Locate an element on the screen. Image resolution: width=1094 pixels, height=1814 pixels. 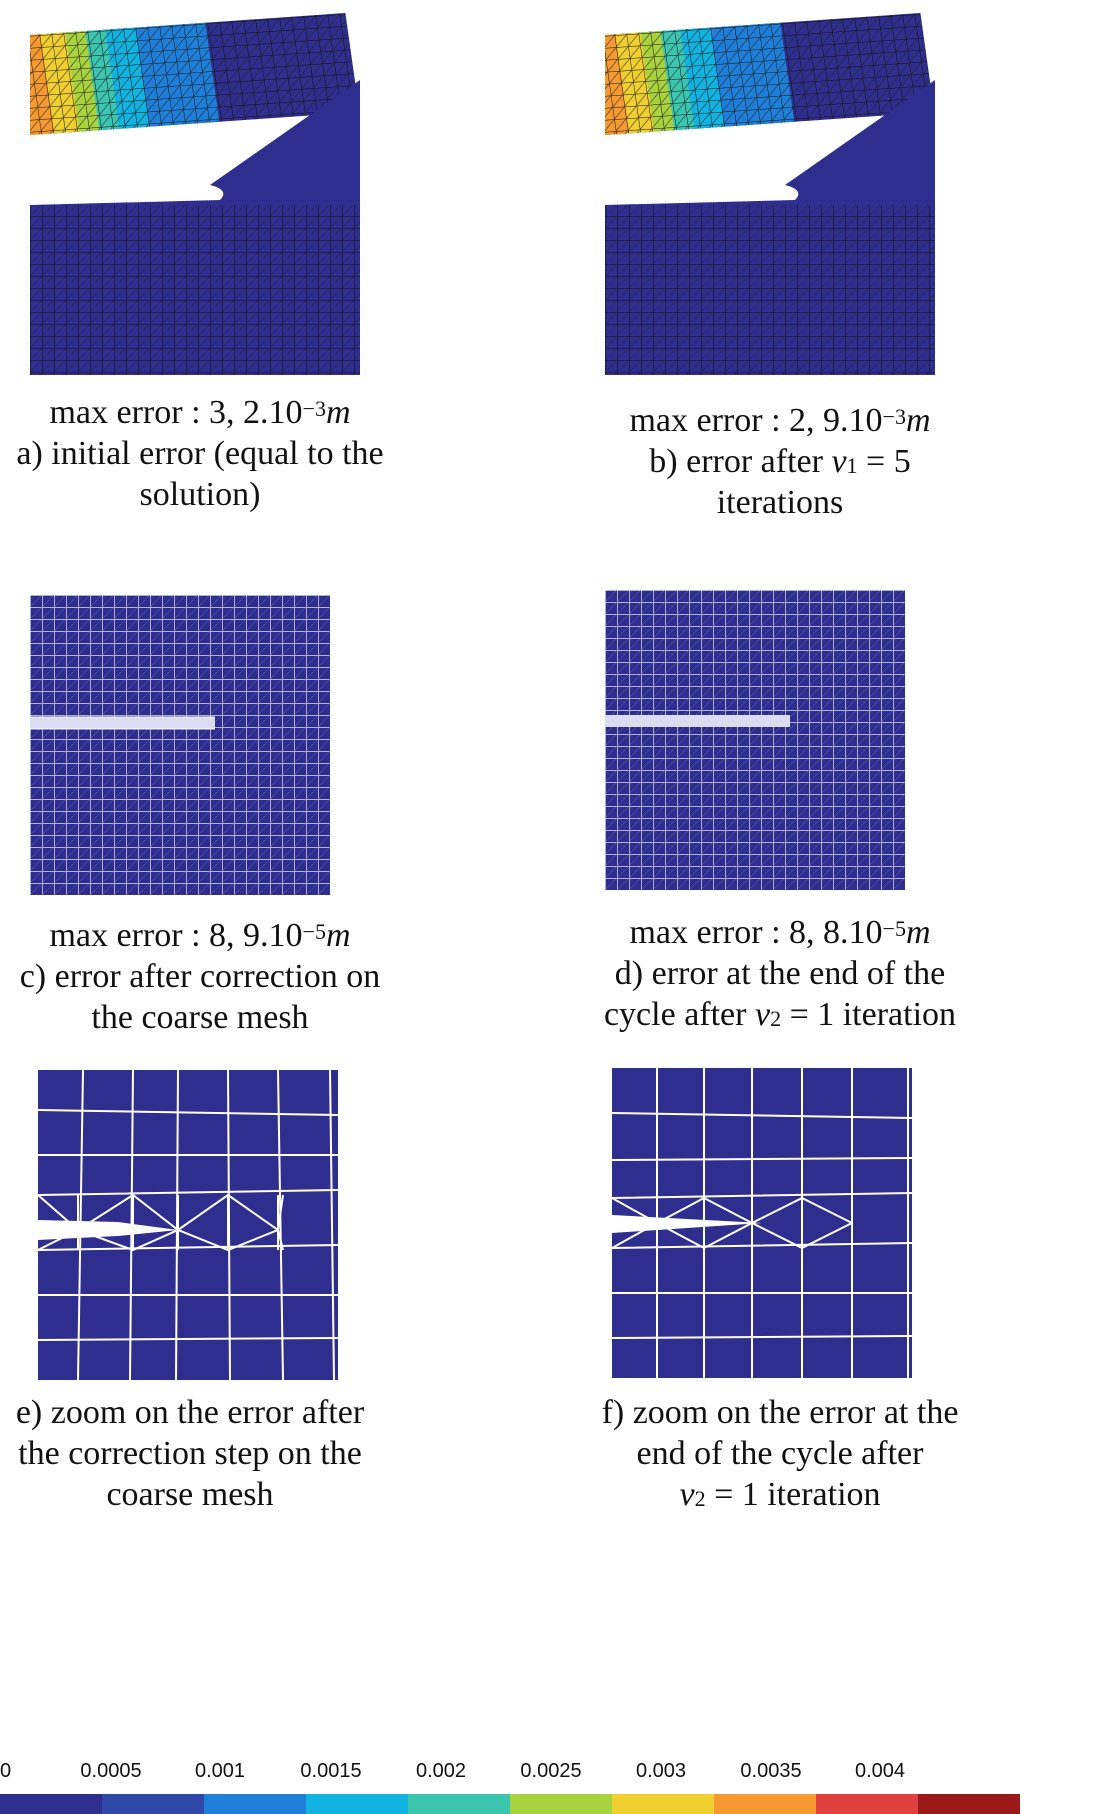
max-error-a: max error : 3, 2.10 is located at coordinates (176, 412).